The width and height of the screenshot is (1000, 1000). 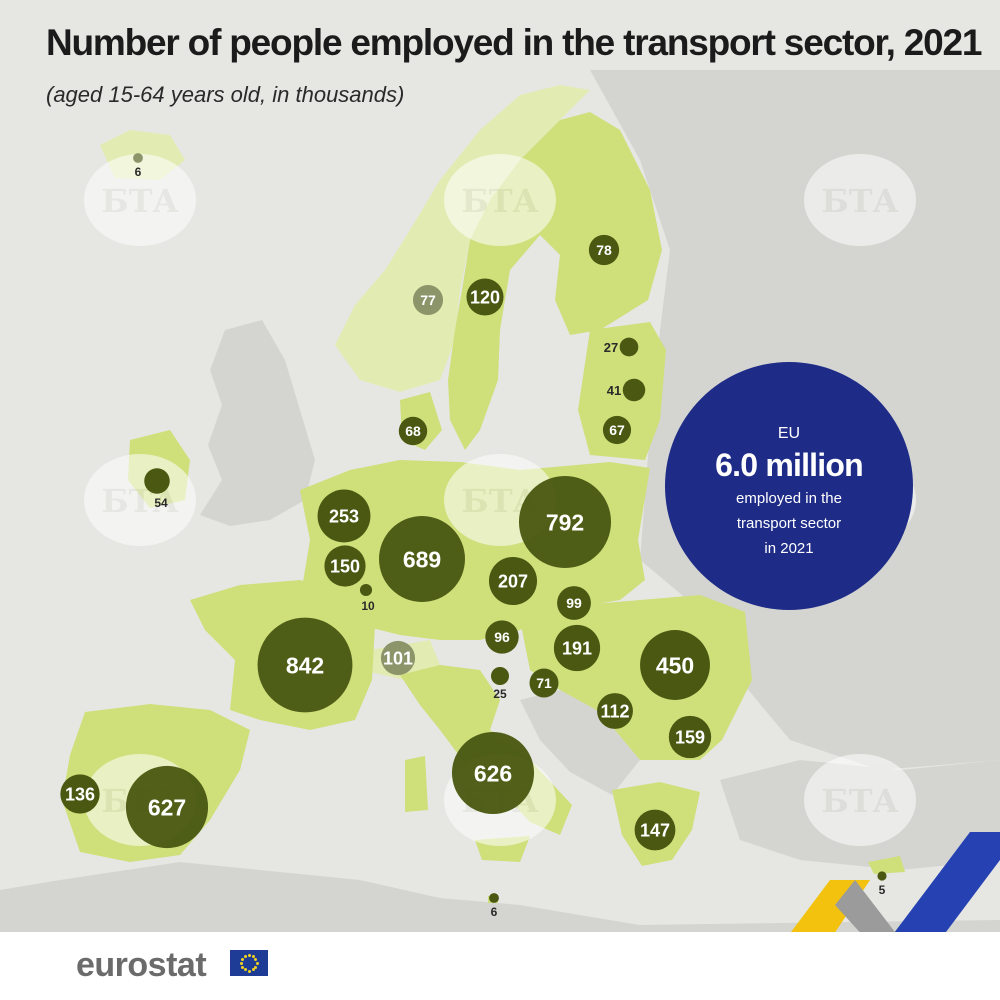 I want to click on eu-total-label: EU, so click(x=789, y=433).